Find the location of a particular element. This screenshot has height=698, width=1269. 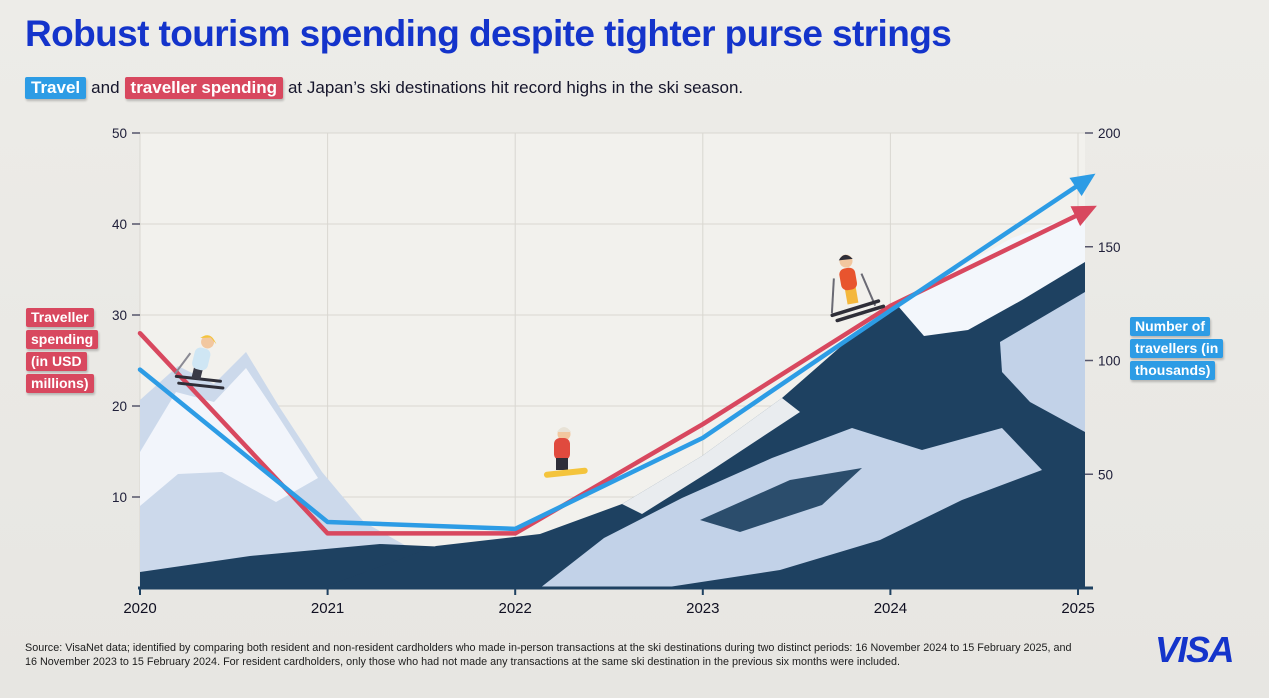

skier-hair is located at coordinates (208, 340).